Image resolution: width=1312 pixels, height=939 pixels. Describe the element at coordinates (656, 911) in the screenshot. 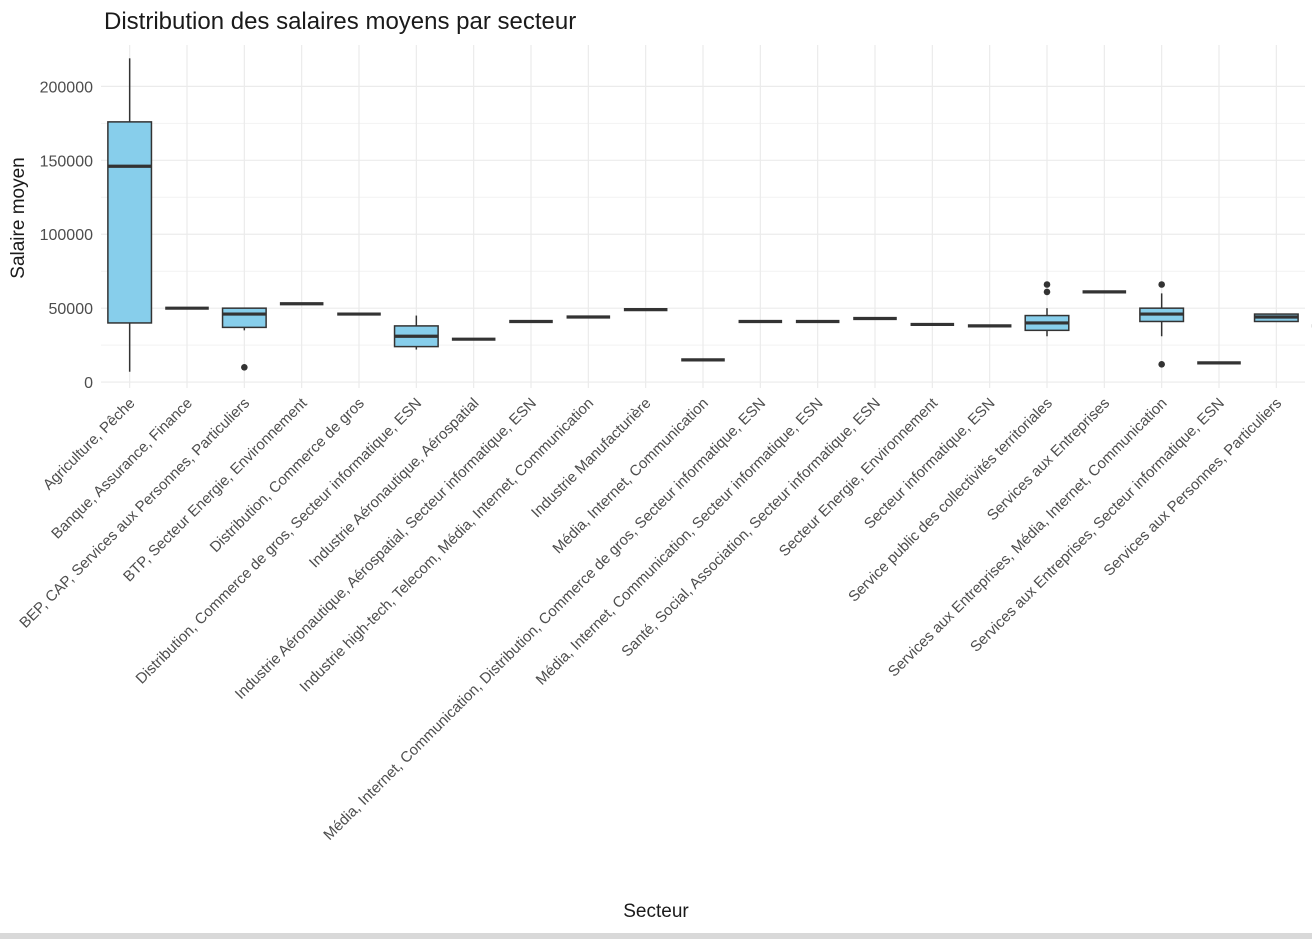

I see `x-axis-label: Secteur` at that location.